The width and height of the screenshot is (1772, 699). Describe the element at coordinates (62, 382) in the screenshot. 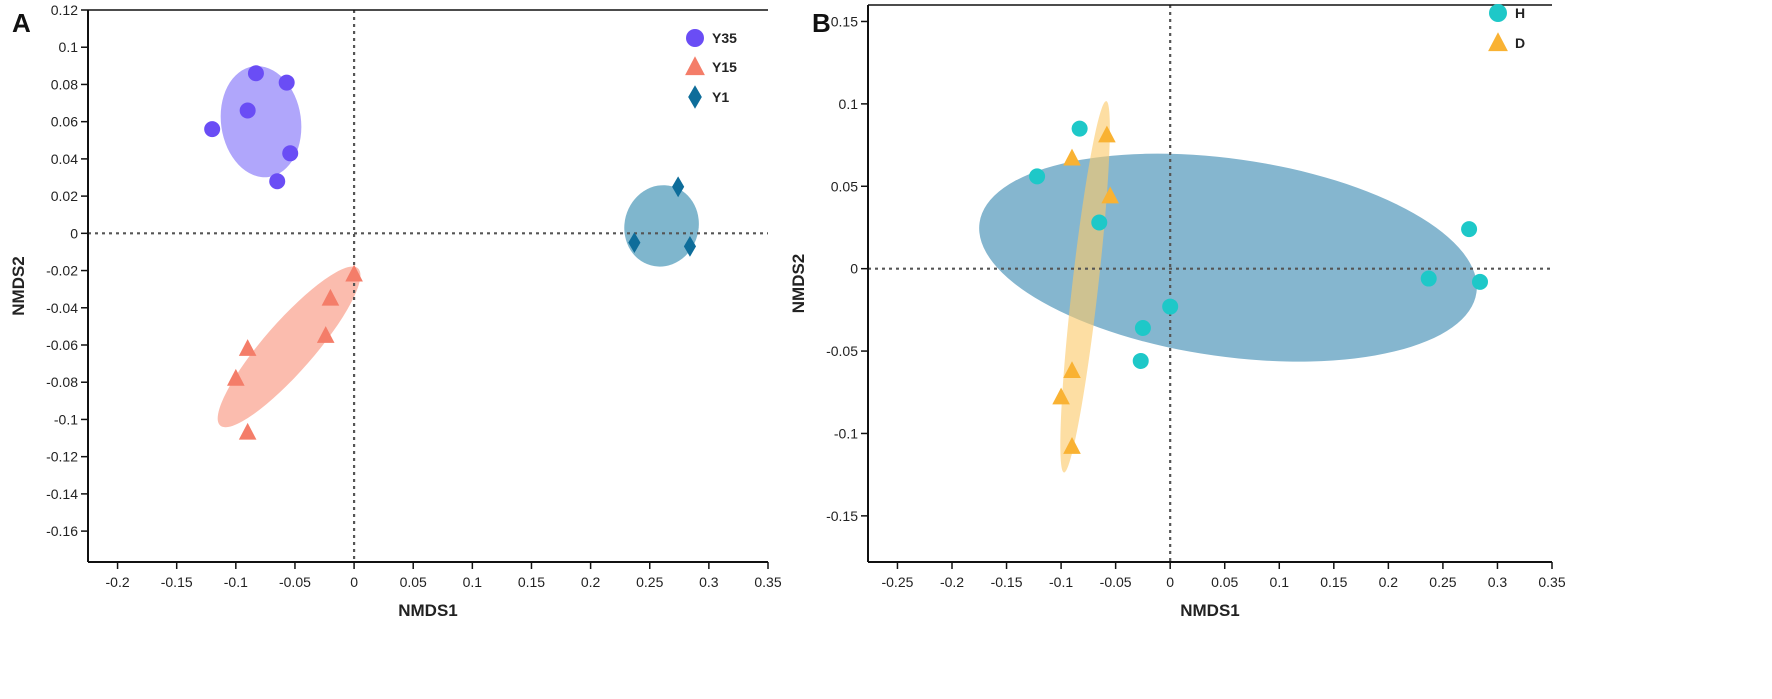

I see `y-tick-label: -0.08` at that location.